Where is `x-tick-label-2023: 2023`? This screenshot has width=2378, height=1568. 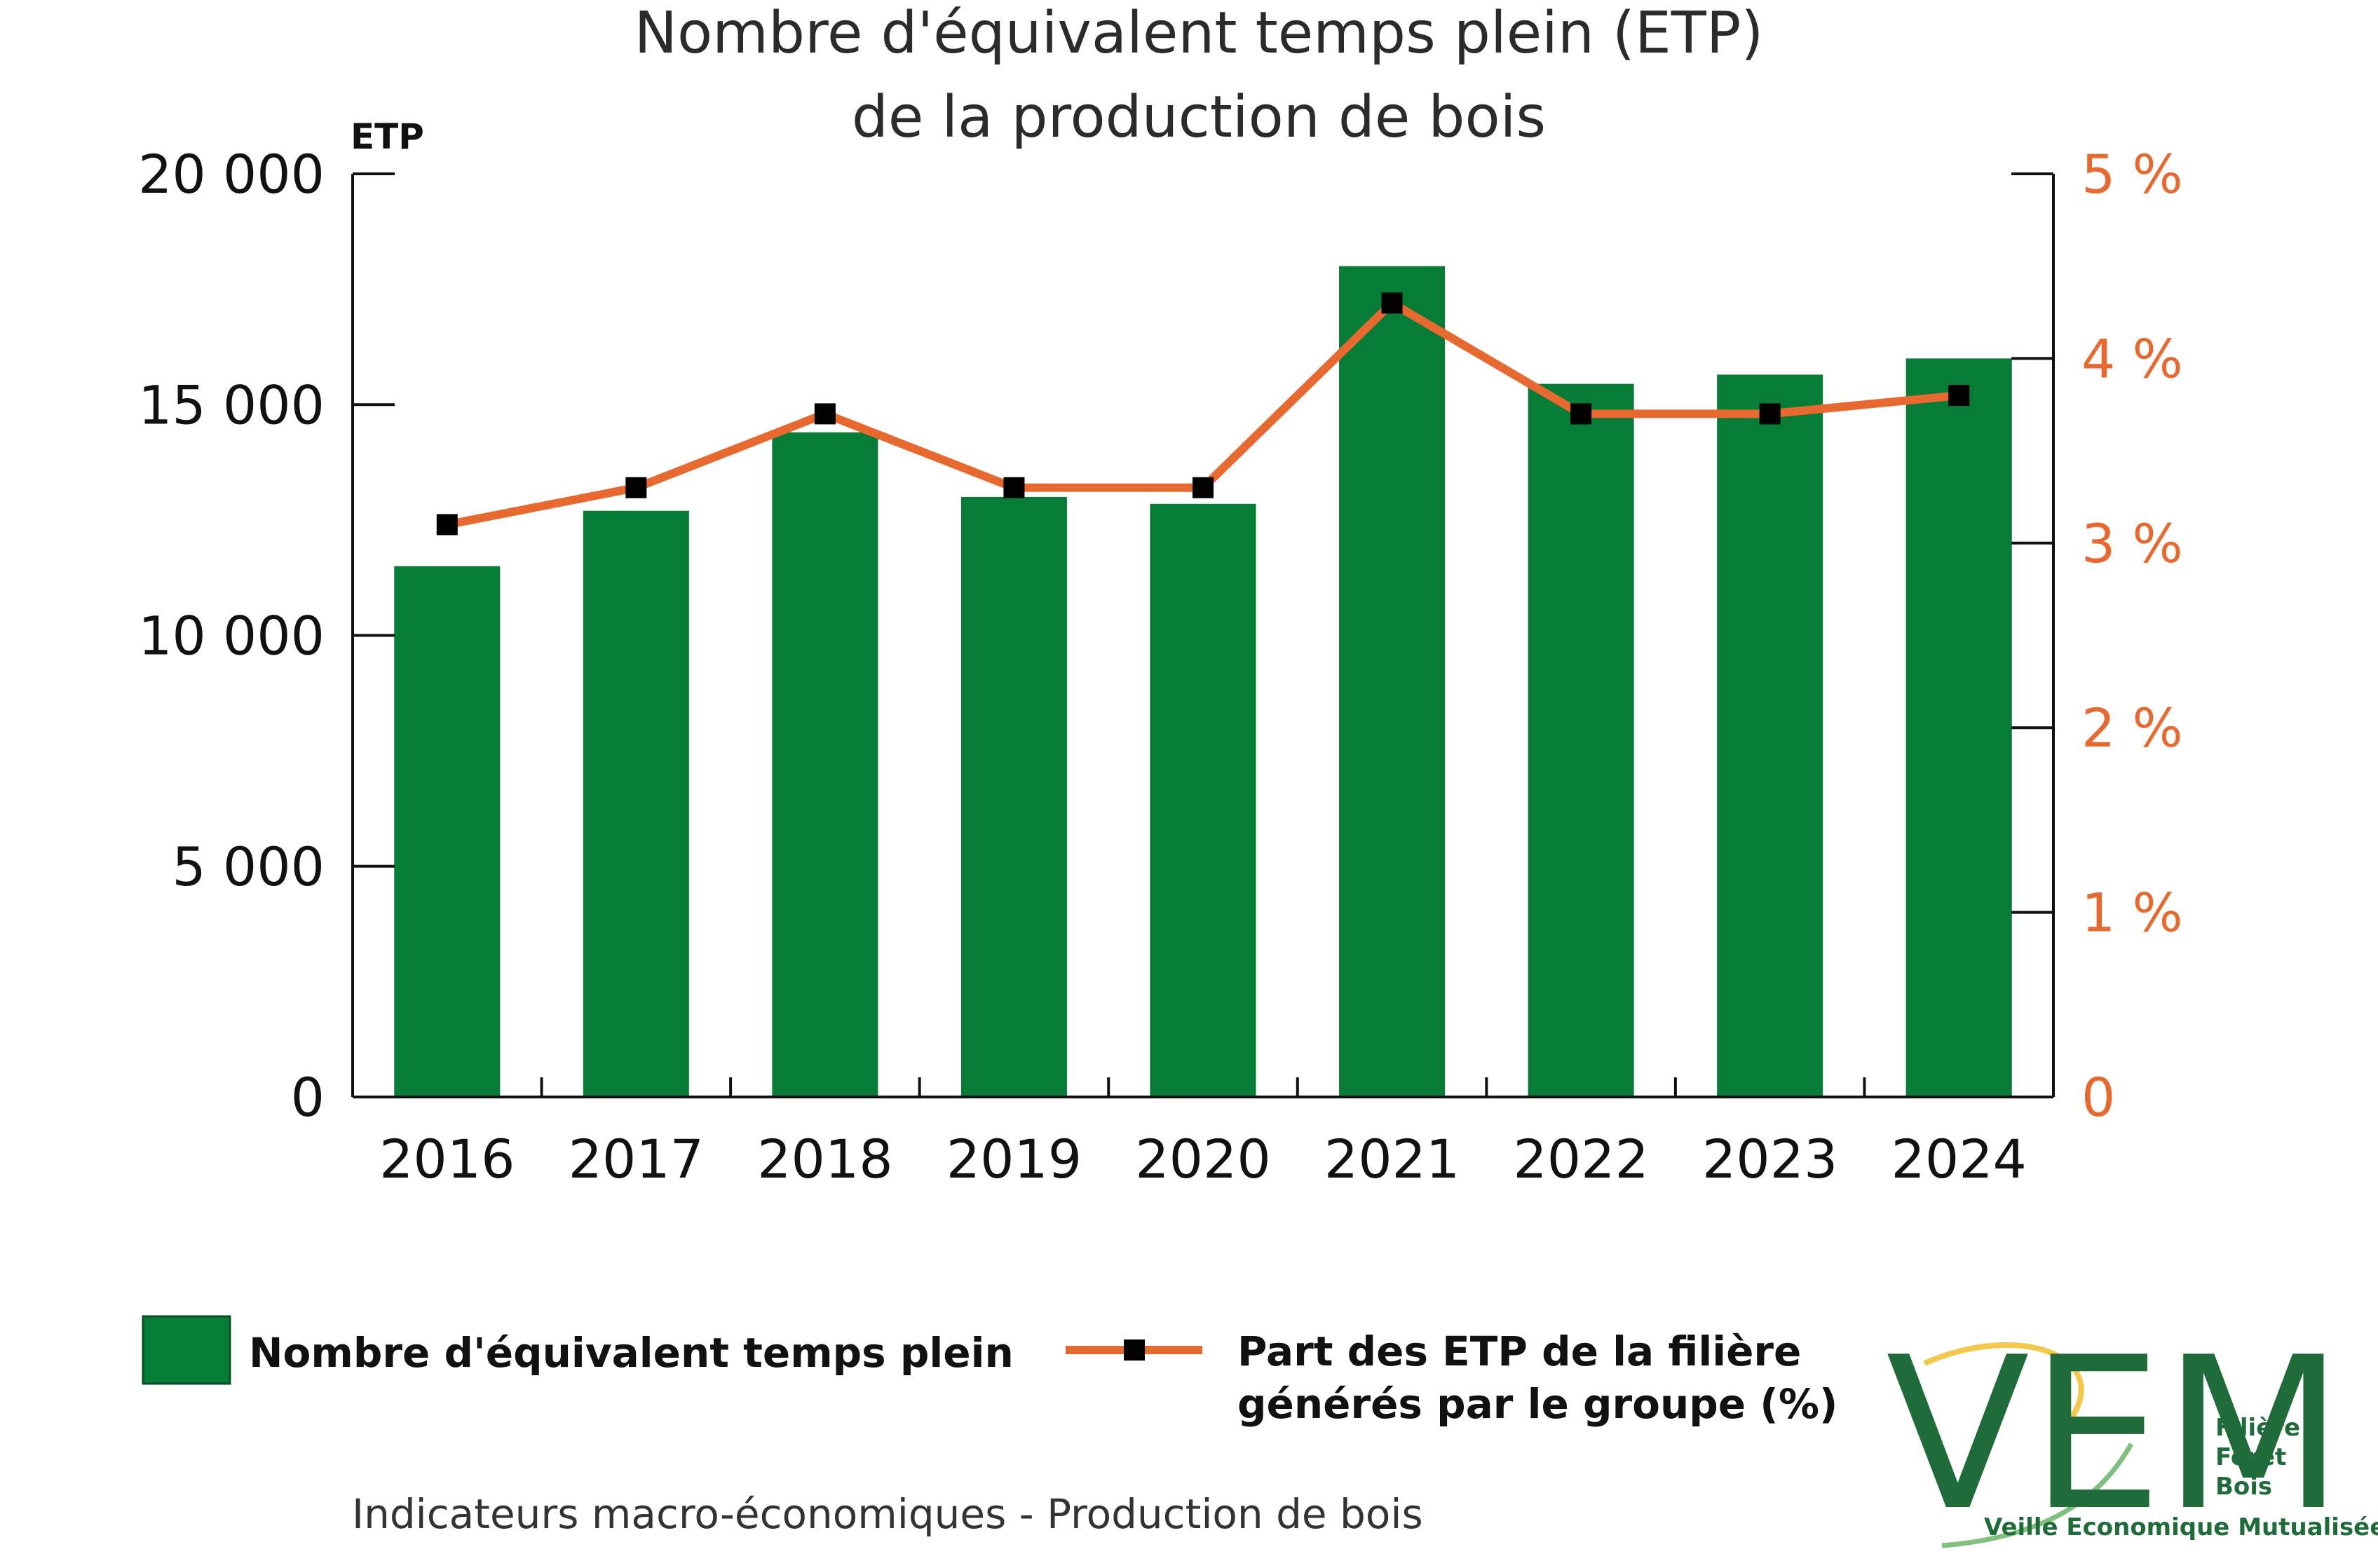
x-tick-label-2023: 2023 is located at coordinates (1769, 1159).